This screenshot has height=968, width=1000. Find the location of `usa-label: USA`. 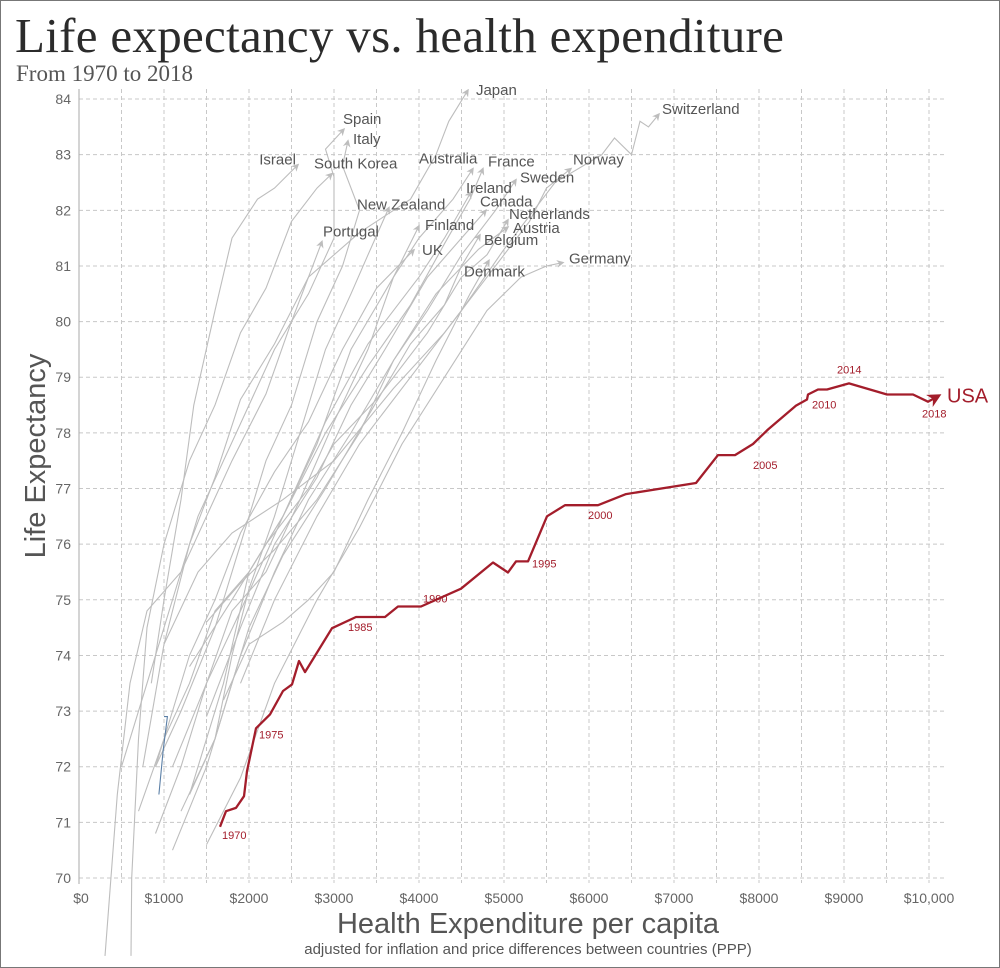

usa-label: USA is located at coordinates (968, 397).